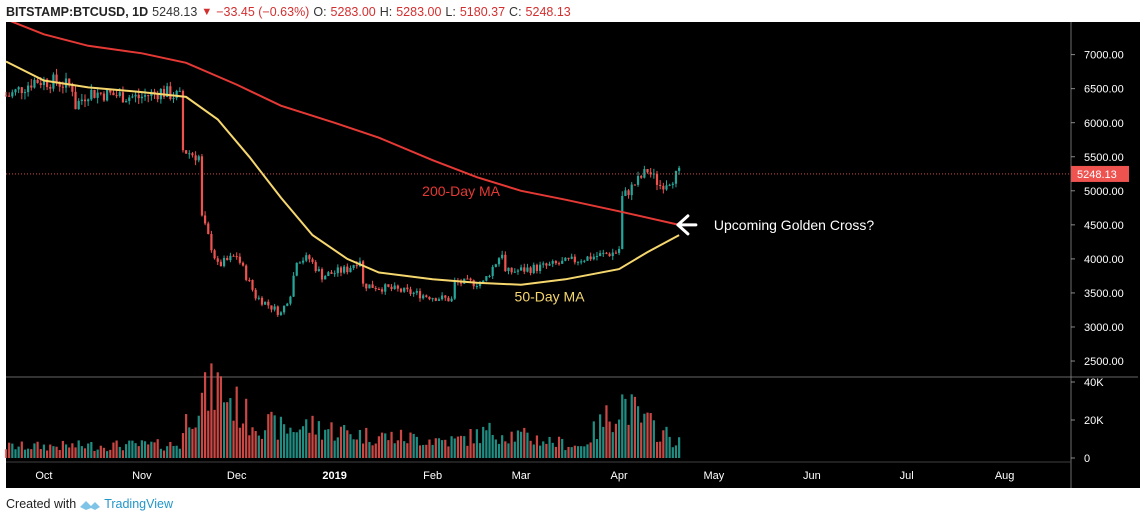 Image resolution: width=1145 pixels, height=521 pixels. I want to click on last-price: 5248.13, so click(175, 12).